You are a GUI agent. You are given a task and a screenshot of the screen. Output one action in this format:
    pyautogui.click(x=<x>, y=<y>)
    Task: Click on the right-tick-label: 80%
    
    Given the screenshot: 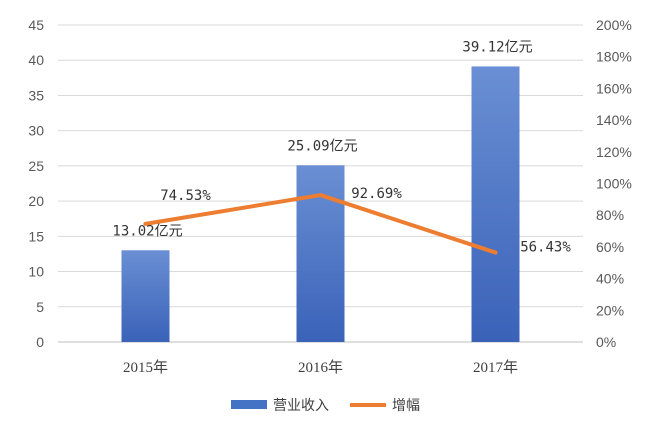 What is the action you would take?
    pyautogui.click(x=610, y=215)
    